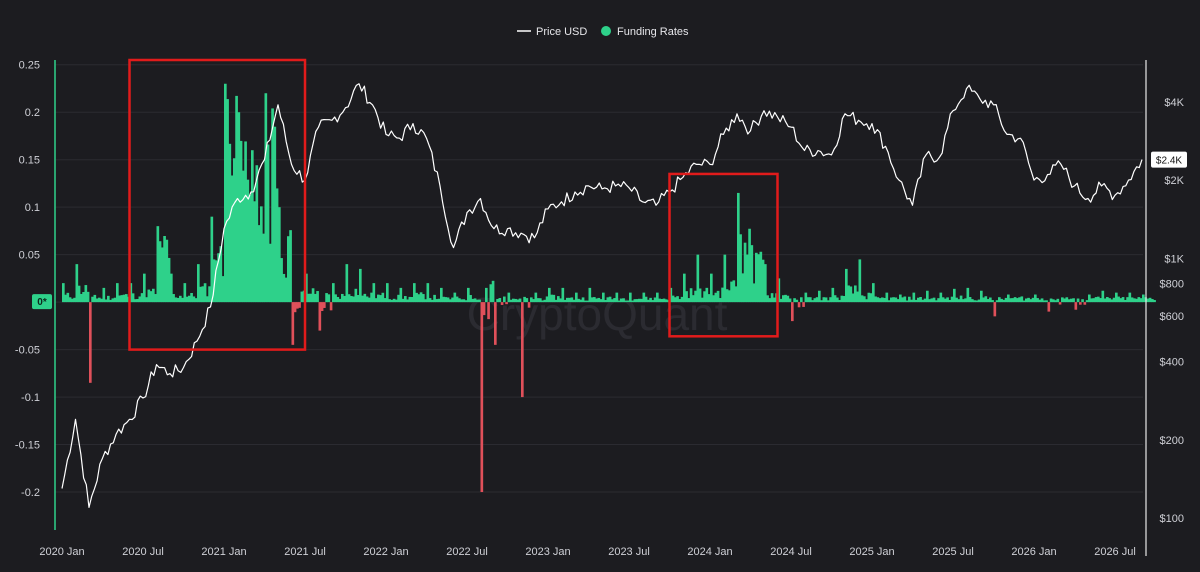  Describe the element at coordinates (1172, 285) in the screenshot. I see `y-right-tick-label: $800` at that location.